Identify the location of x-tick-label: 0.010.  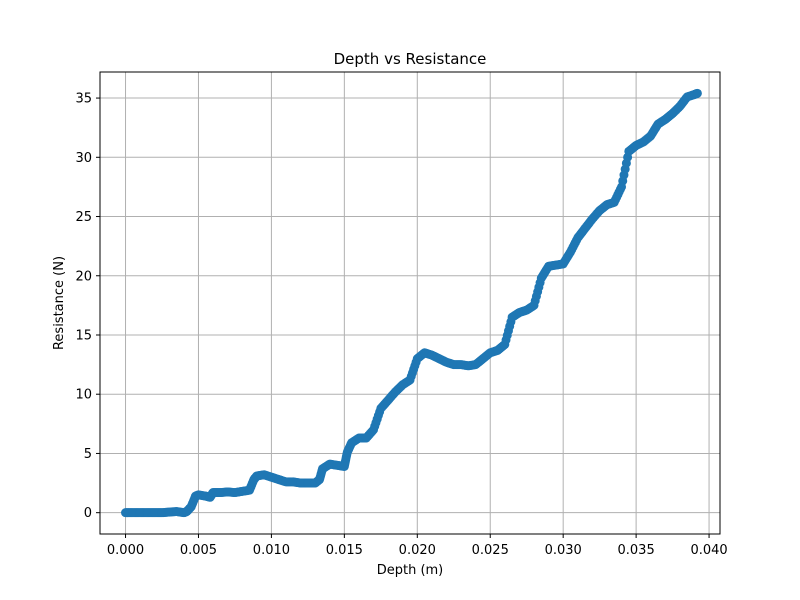
(271, 550).